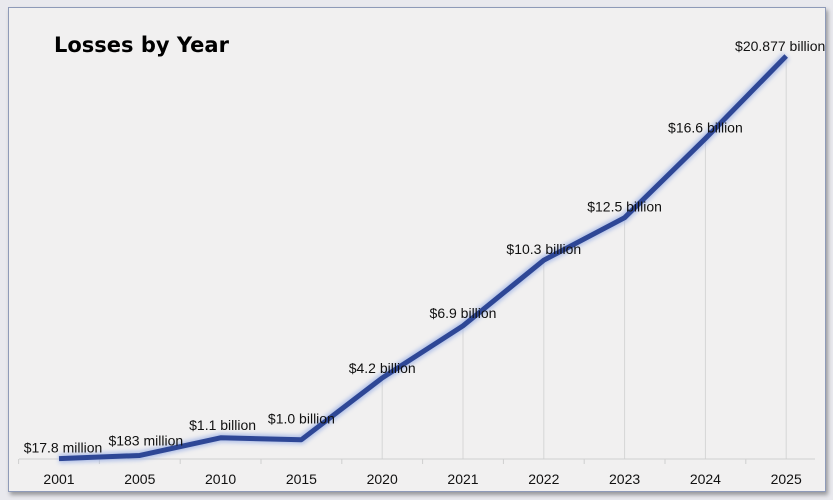 This screenshot has width=833, height=500. What do you see at coordinates (142, 45) in the screenshot?
I see `chart-title: Losses by Year` at bounding box center [142, 45].